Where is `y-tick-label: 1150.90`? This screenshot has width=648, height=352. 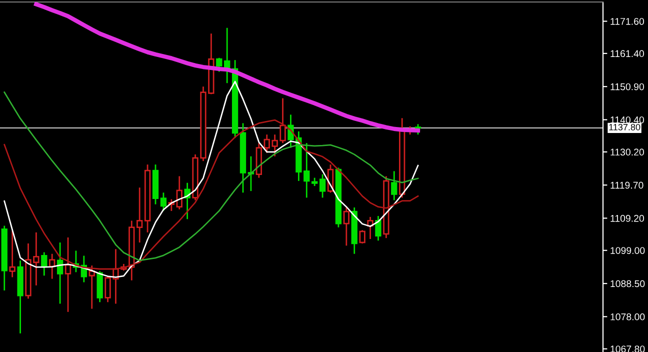 y-tick-label: 1150.90 is located at coordinates (627, 86).